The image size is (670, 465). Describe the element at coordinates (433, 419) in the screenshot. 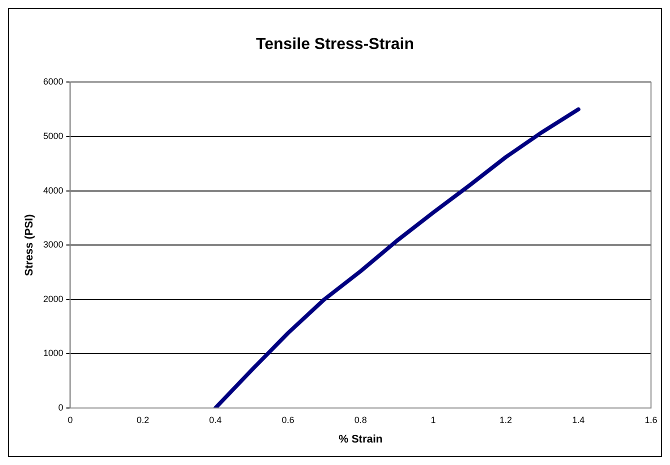

I see `x-tick-label: 1` at that location.